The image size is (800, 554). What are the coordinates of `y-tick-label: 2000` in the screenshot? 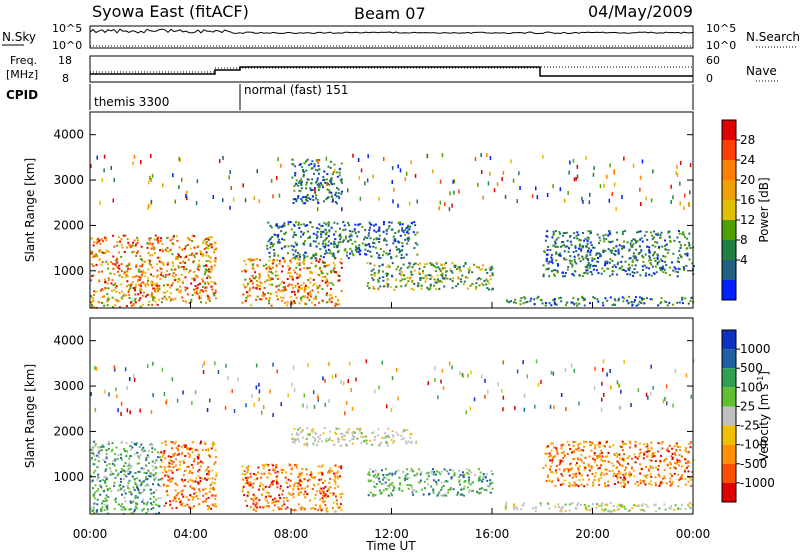 It's located at (68, 431).